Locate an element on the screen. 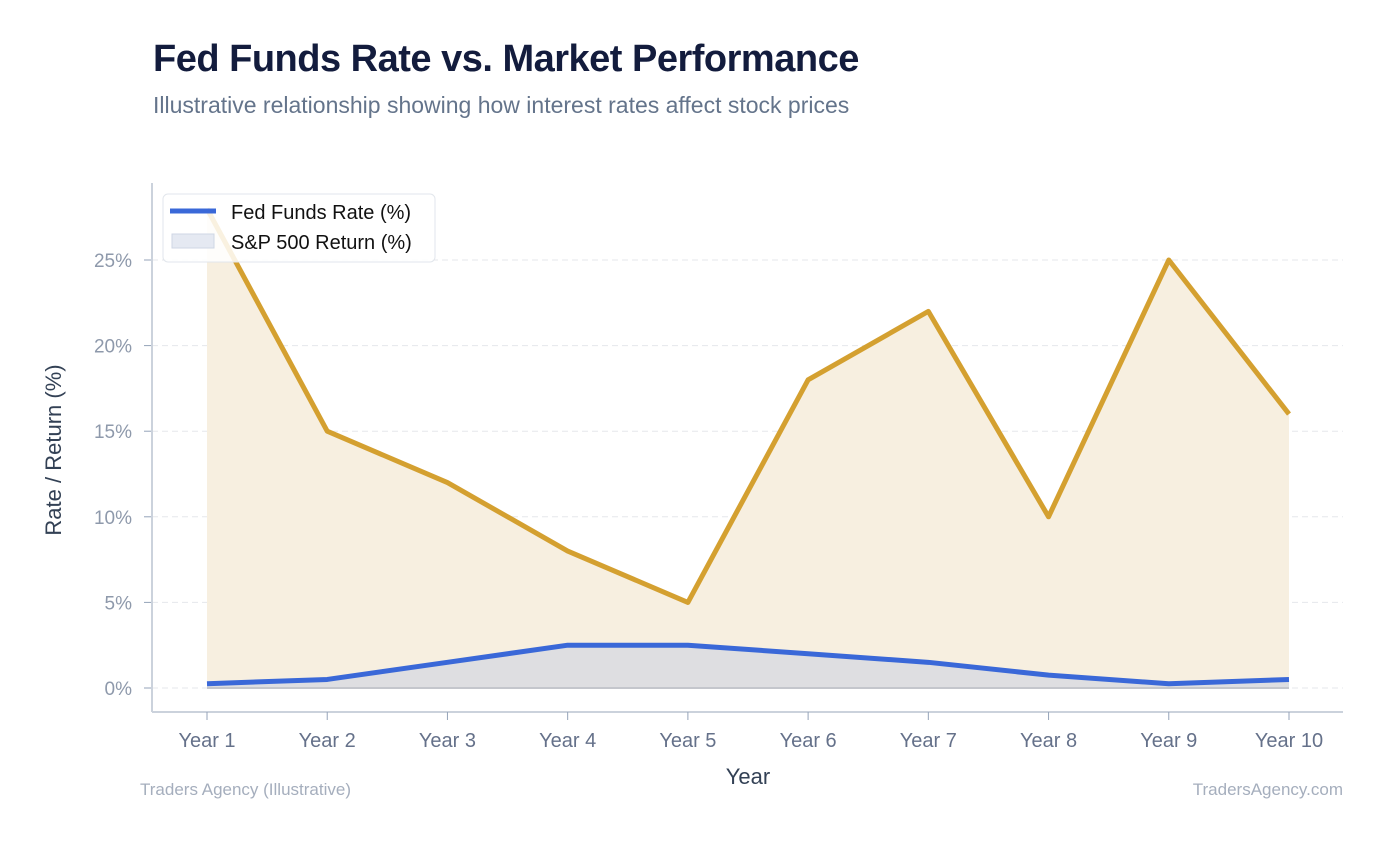 This screenshot has width=1387, height=845. x-tick-label: Year 10 is located at coordinates (1289, 741).